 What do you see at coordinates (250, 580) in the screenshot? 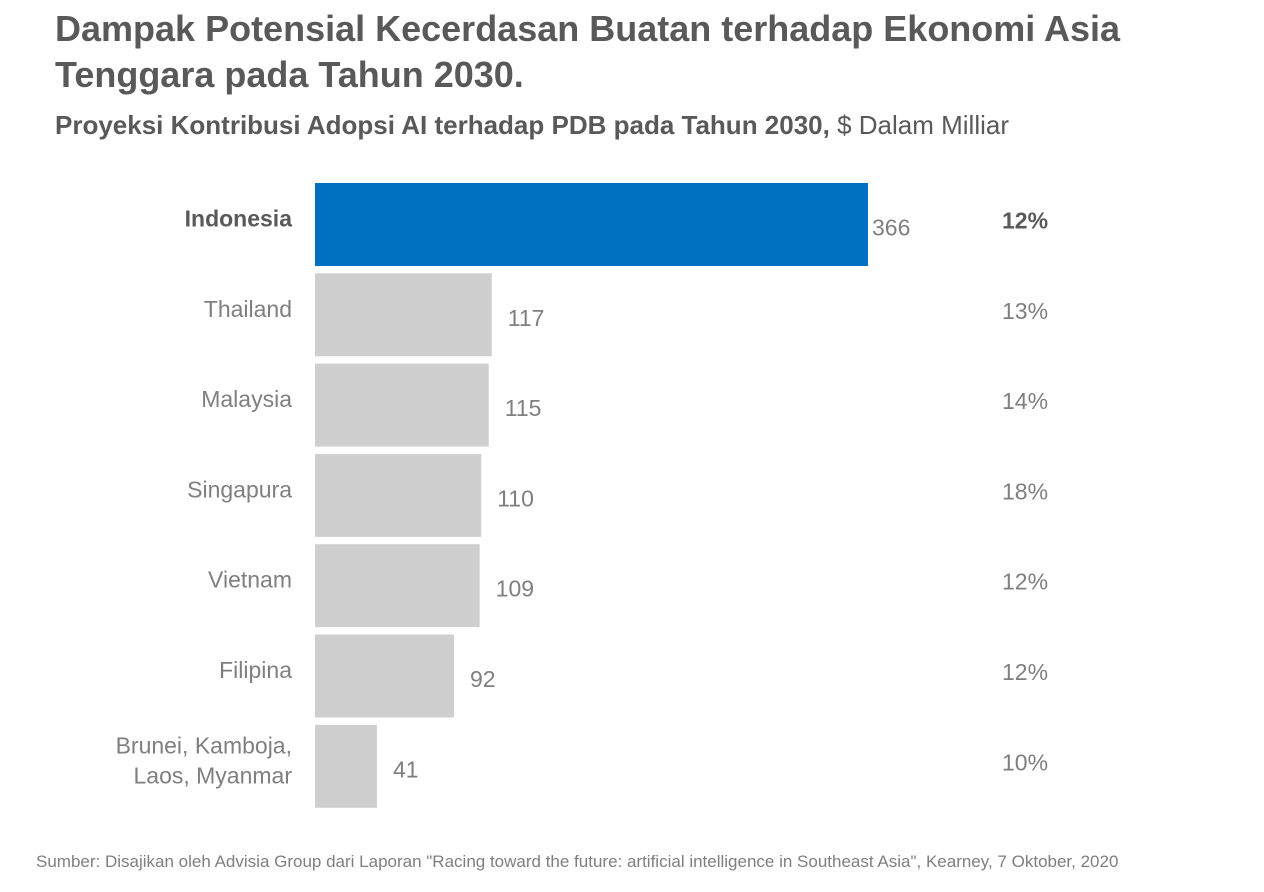
I see `category-label: Vietnam` at bounding box center [250, 580].